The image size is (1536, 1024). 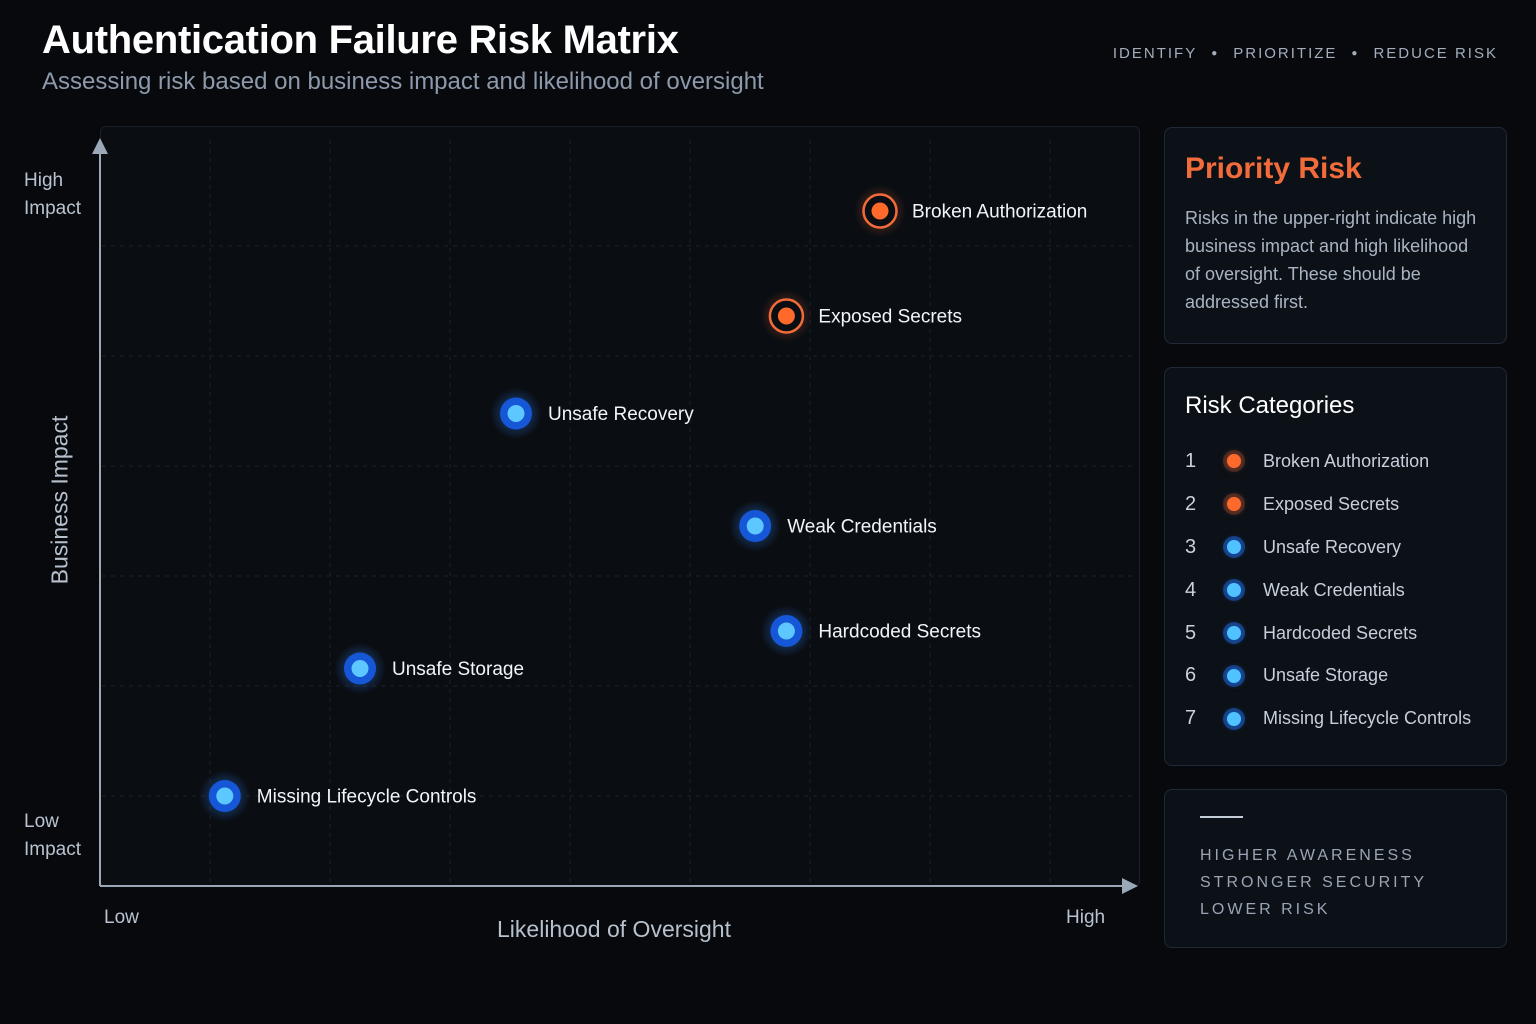 I want to click on risk-categories-title: Risk Categories, so click(x=1270, y=405).